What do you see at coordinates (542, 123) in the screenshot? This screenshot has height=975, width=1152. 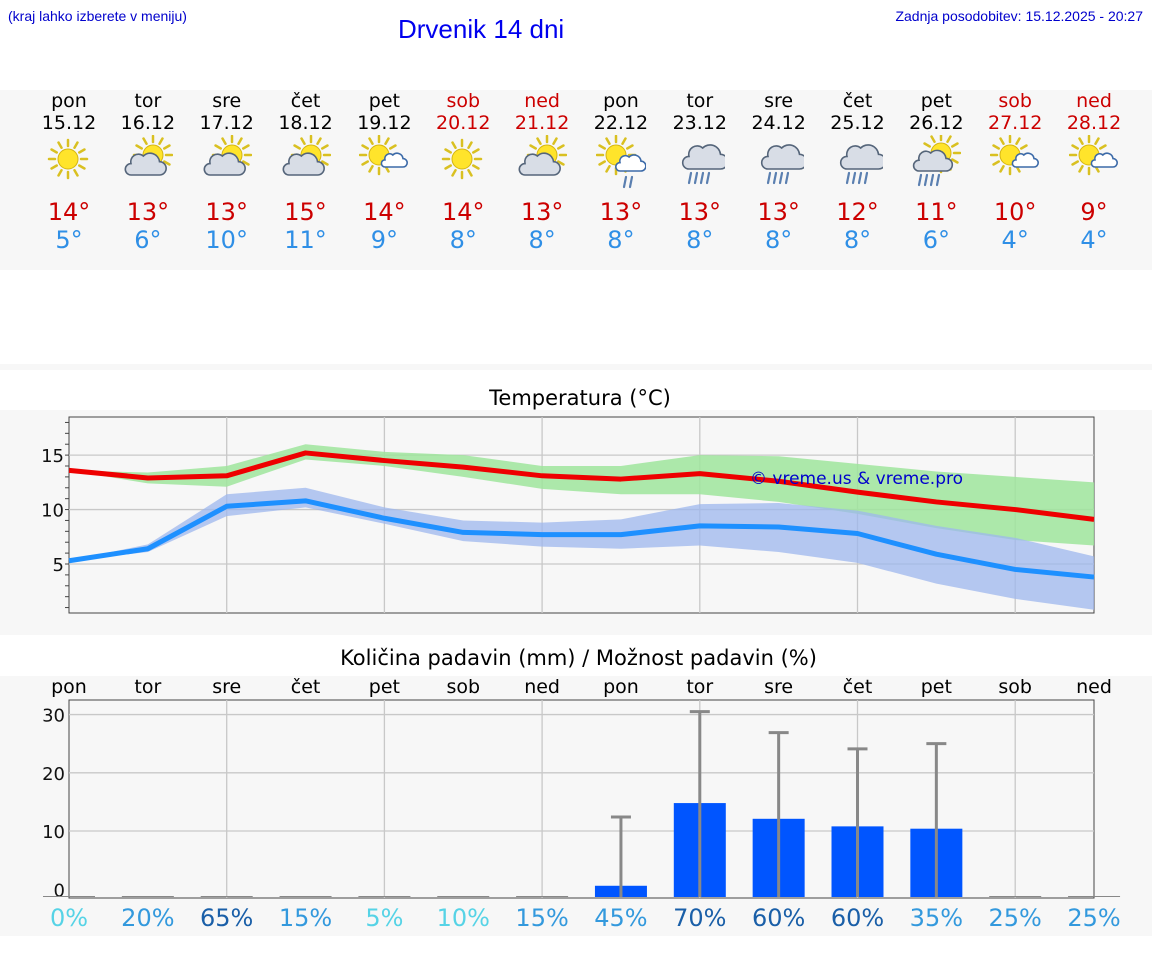 I see `day-date: 21.12` at bounding box center [542, 123].